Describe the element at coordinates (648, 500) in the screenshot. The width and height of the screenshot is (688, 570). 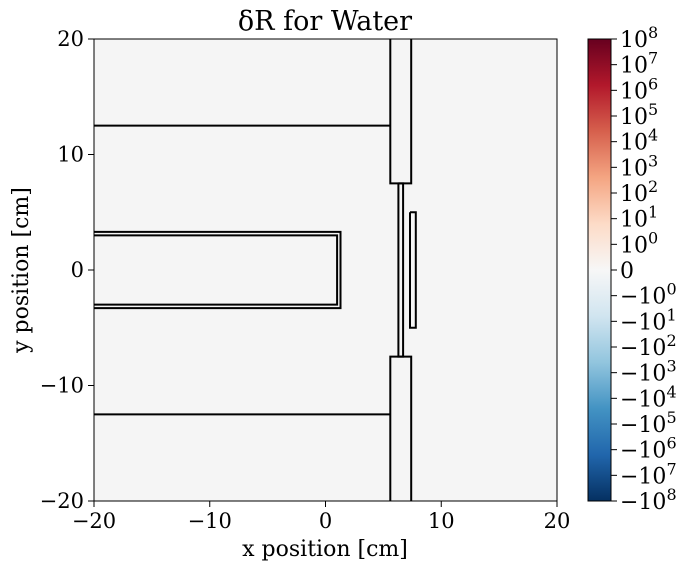
I see `colorbar-tick-label: −108` at that location.